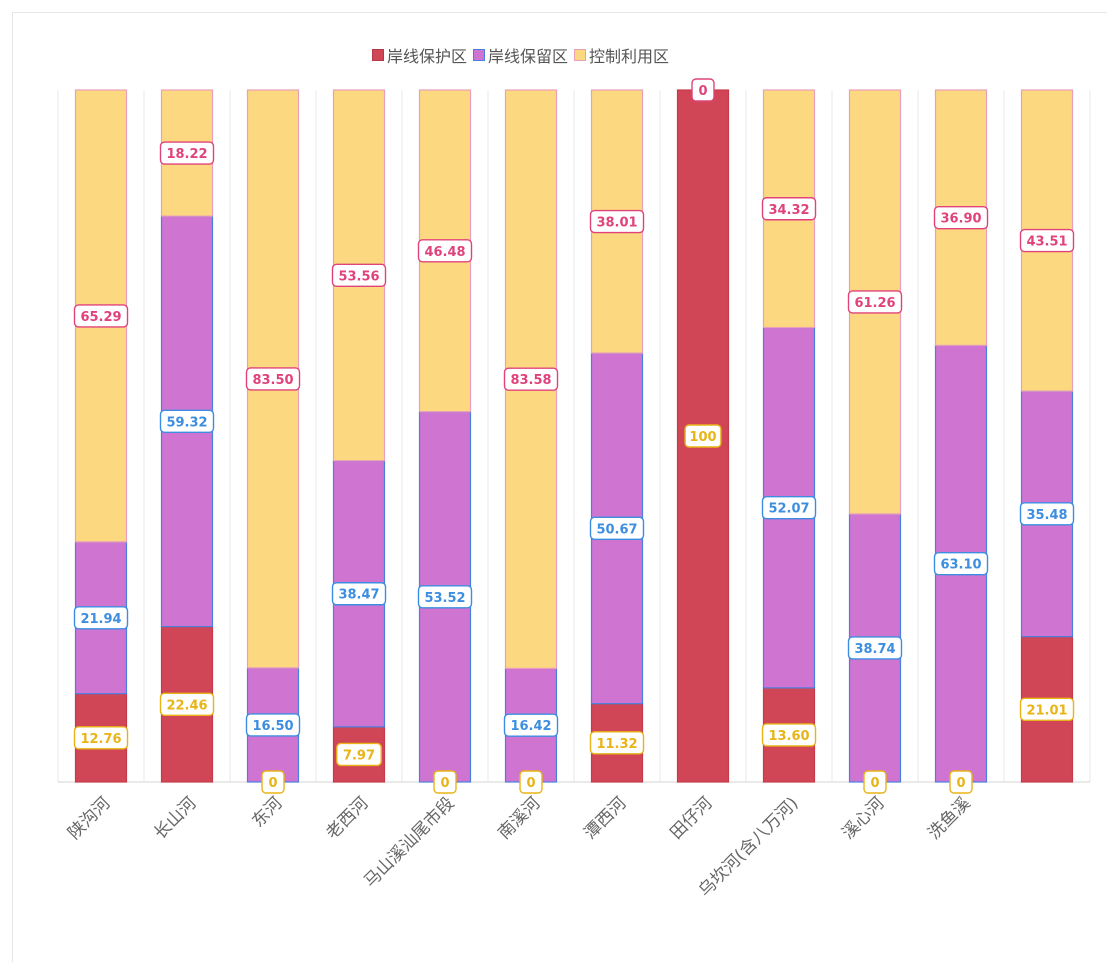 The image size is (1107, 962). I want to click on legend-item-reserve: 岸线保留区, so click(520, 55).